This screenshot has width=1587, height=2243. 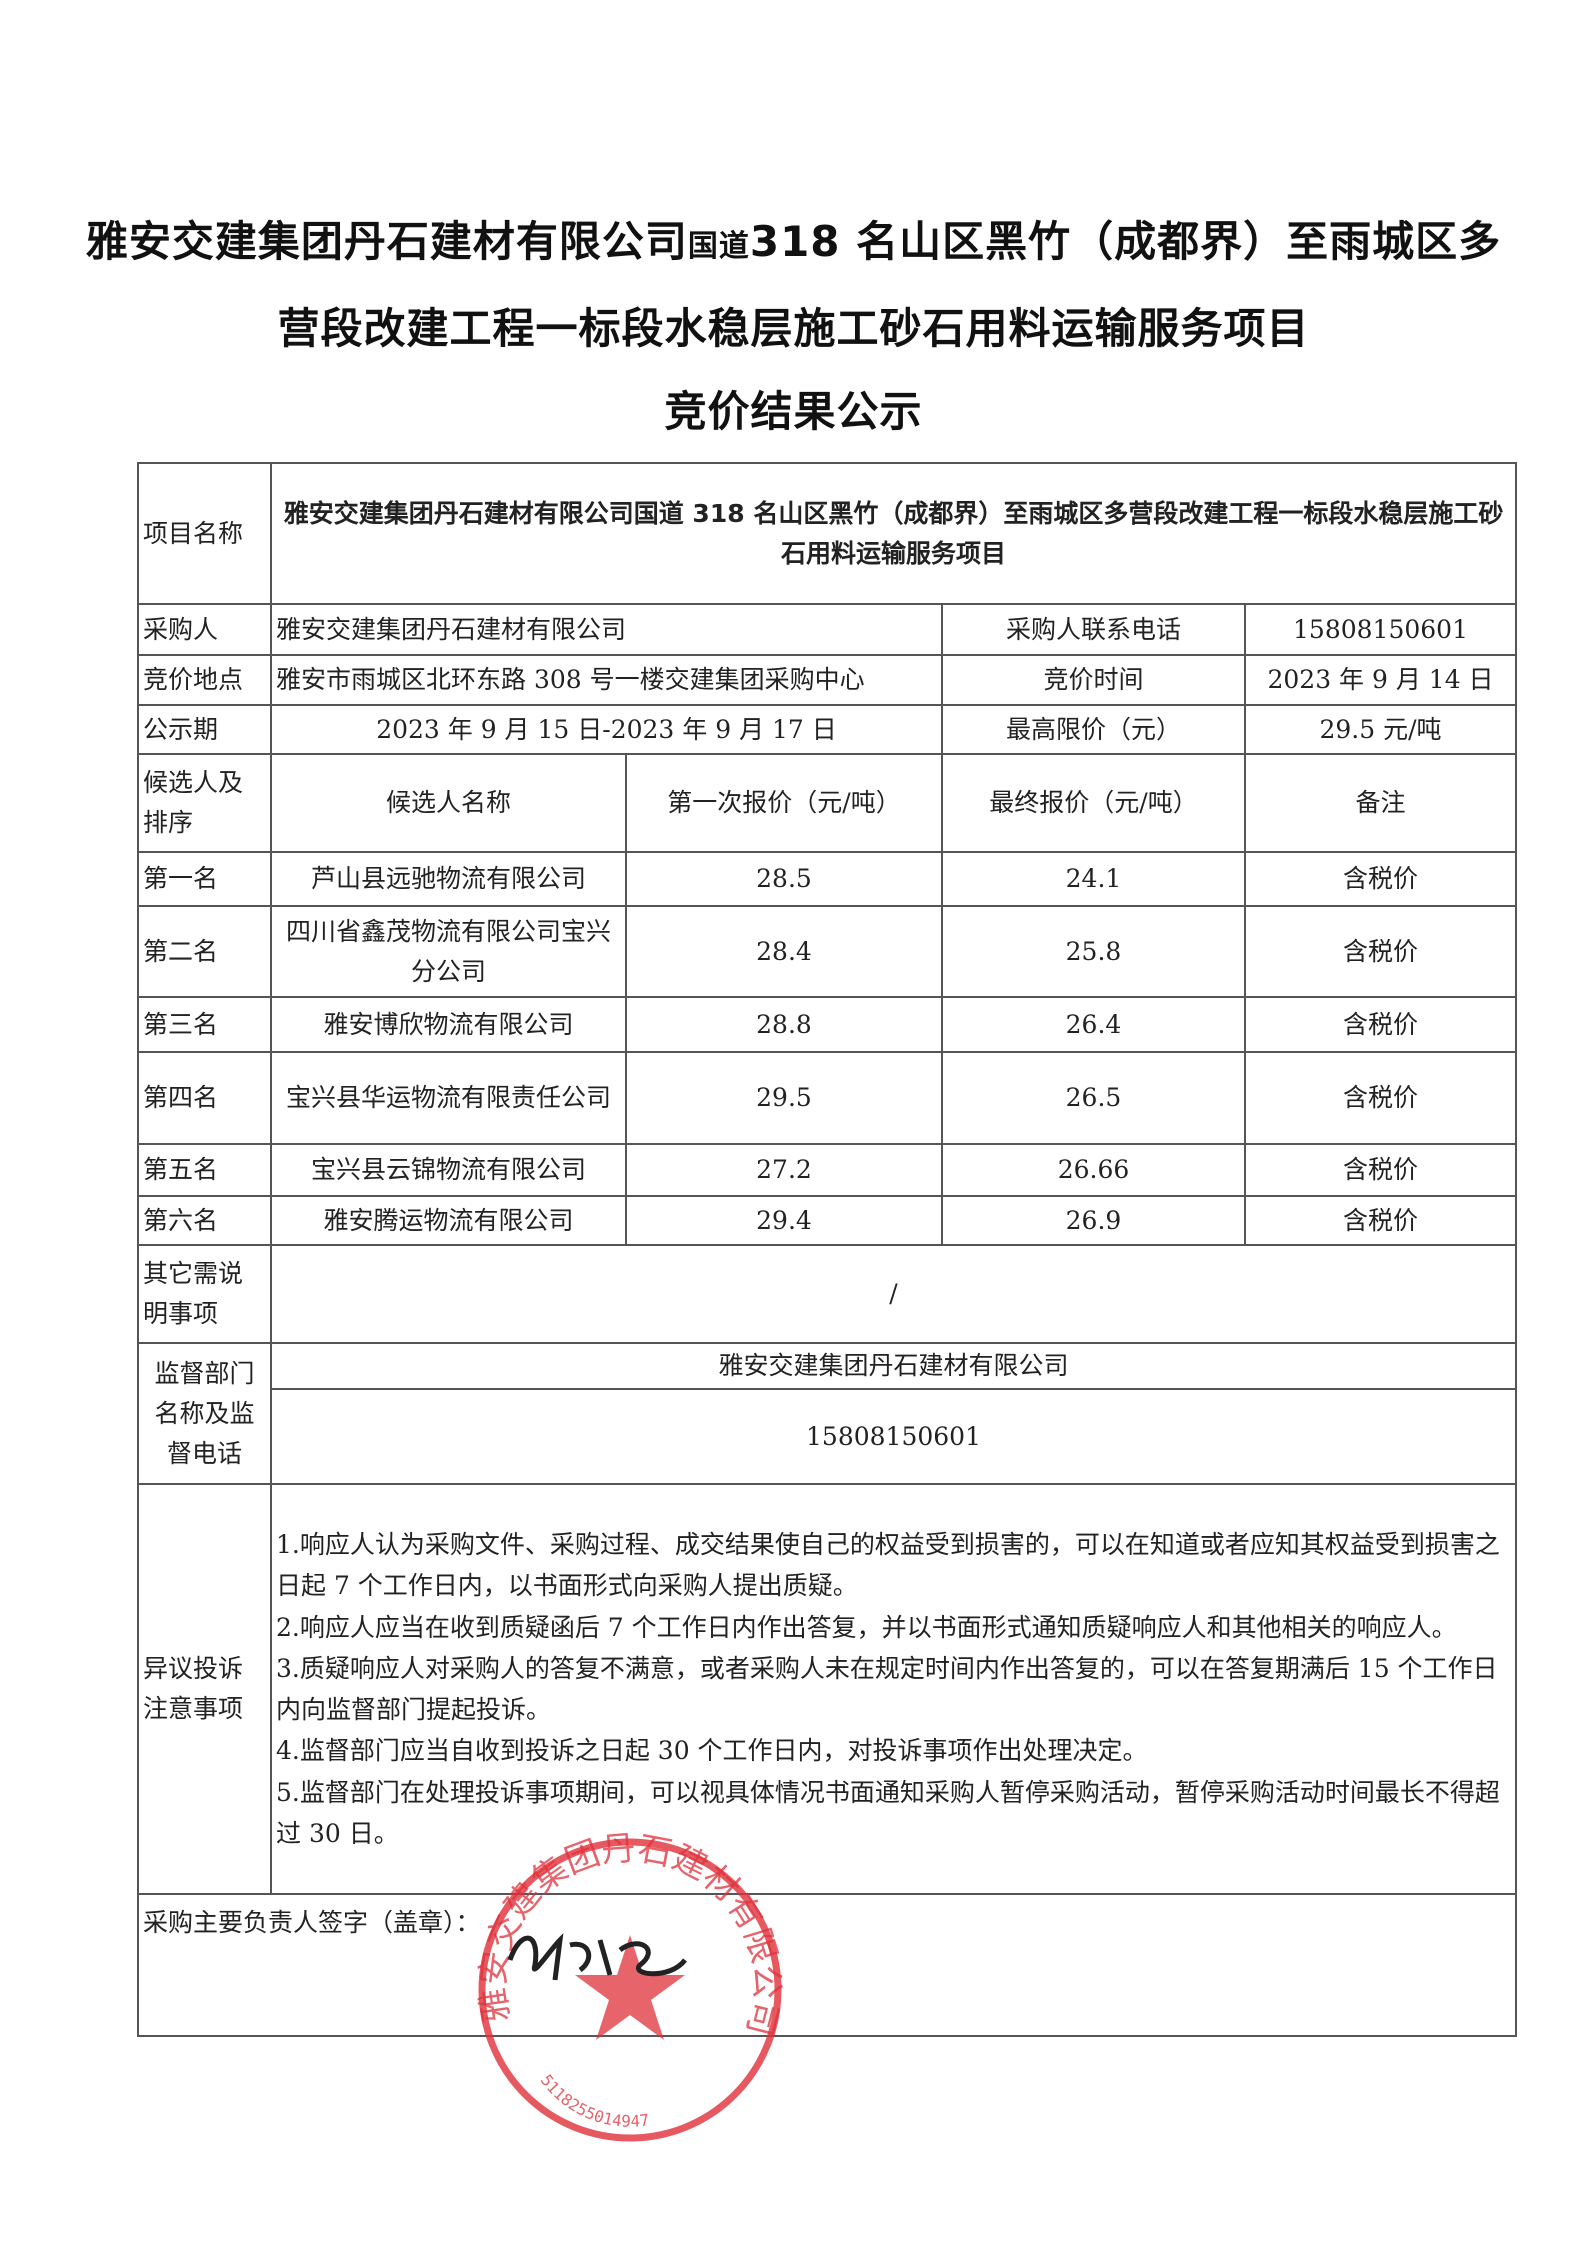 I want to click on other-label: 其它需说明事项, so click(x=204, y=1294).